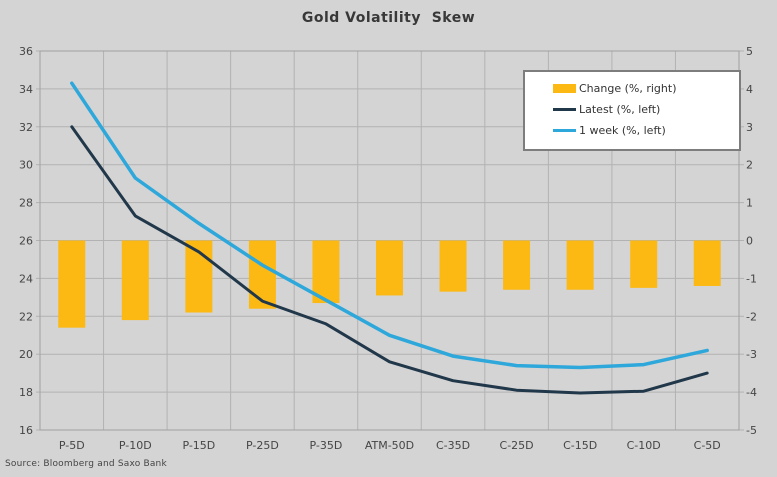 This screenshot has width=777, height=477. Describe the element at coordinates (26, 51) in the screenshot. I see `left-axis-tick: 36` at that location.